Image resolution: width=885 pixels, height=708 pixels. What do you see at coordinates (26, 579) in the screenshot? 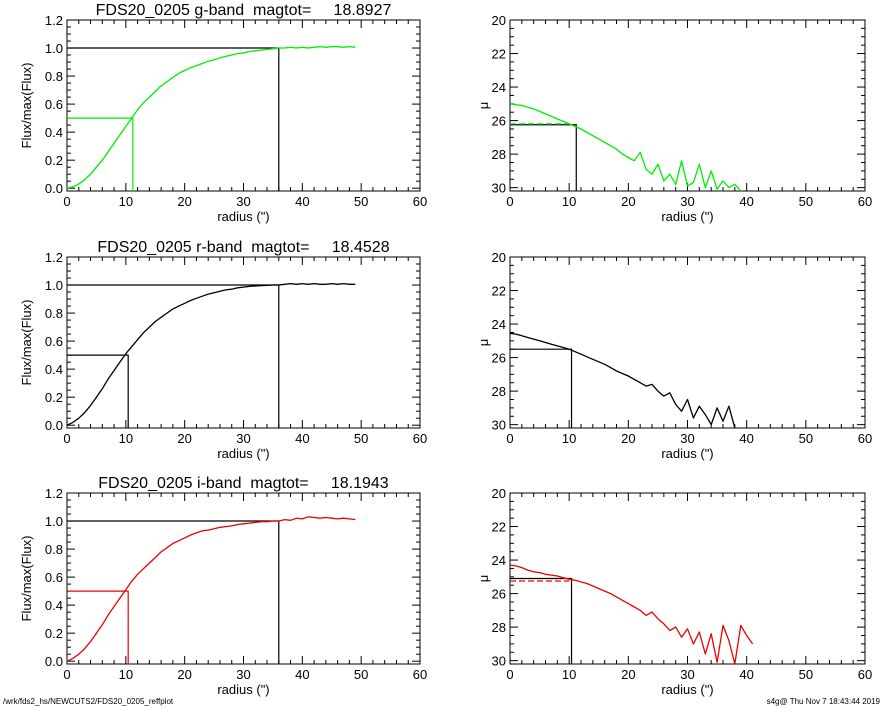
I see `y-axis-label: Flux/max(Flux)` at bounding box center [26, 579].